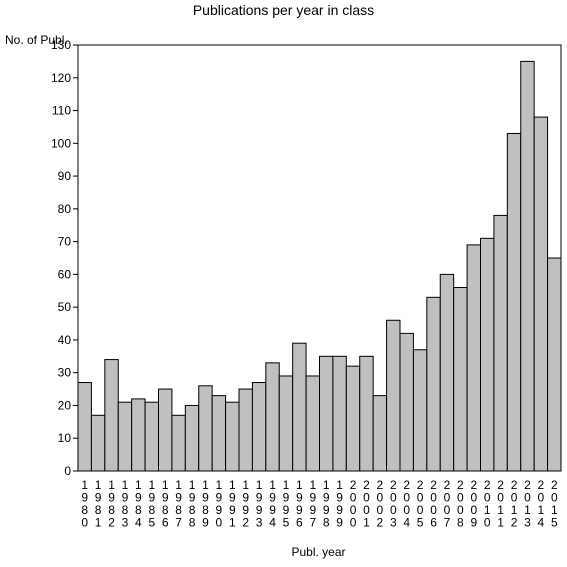 The image size is (567, 567). Describe the element at coordinates (61, 143) in the screenshot. I see `y-tick-label: 100` at that location.